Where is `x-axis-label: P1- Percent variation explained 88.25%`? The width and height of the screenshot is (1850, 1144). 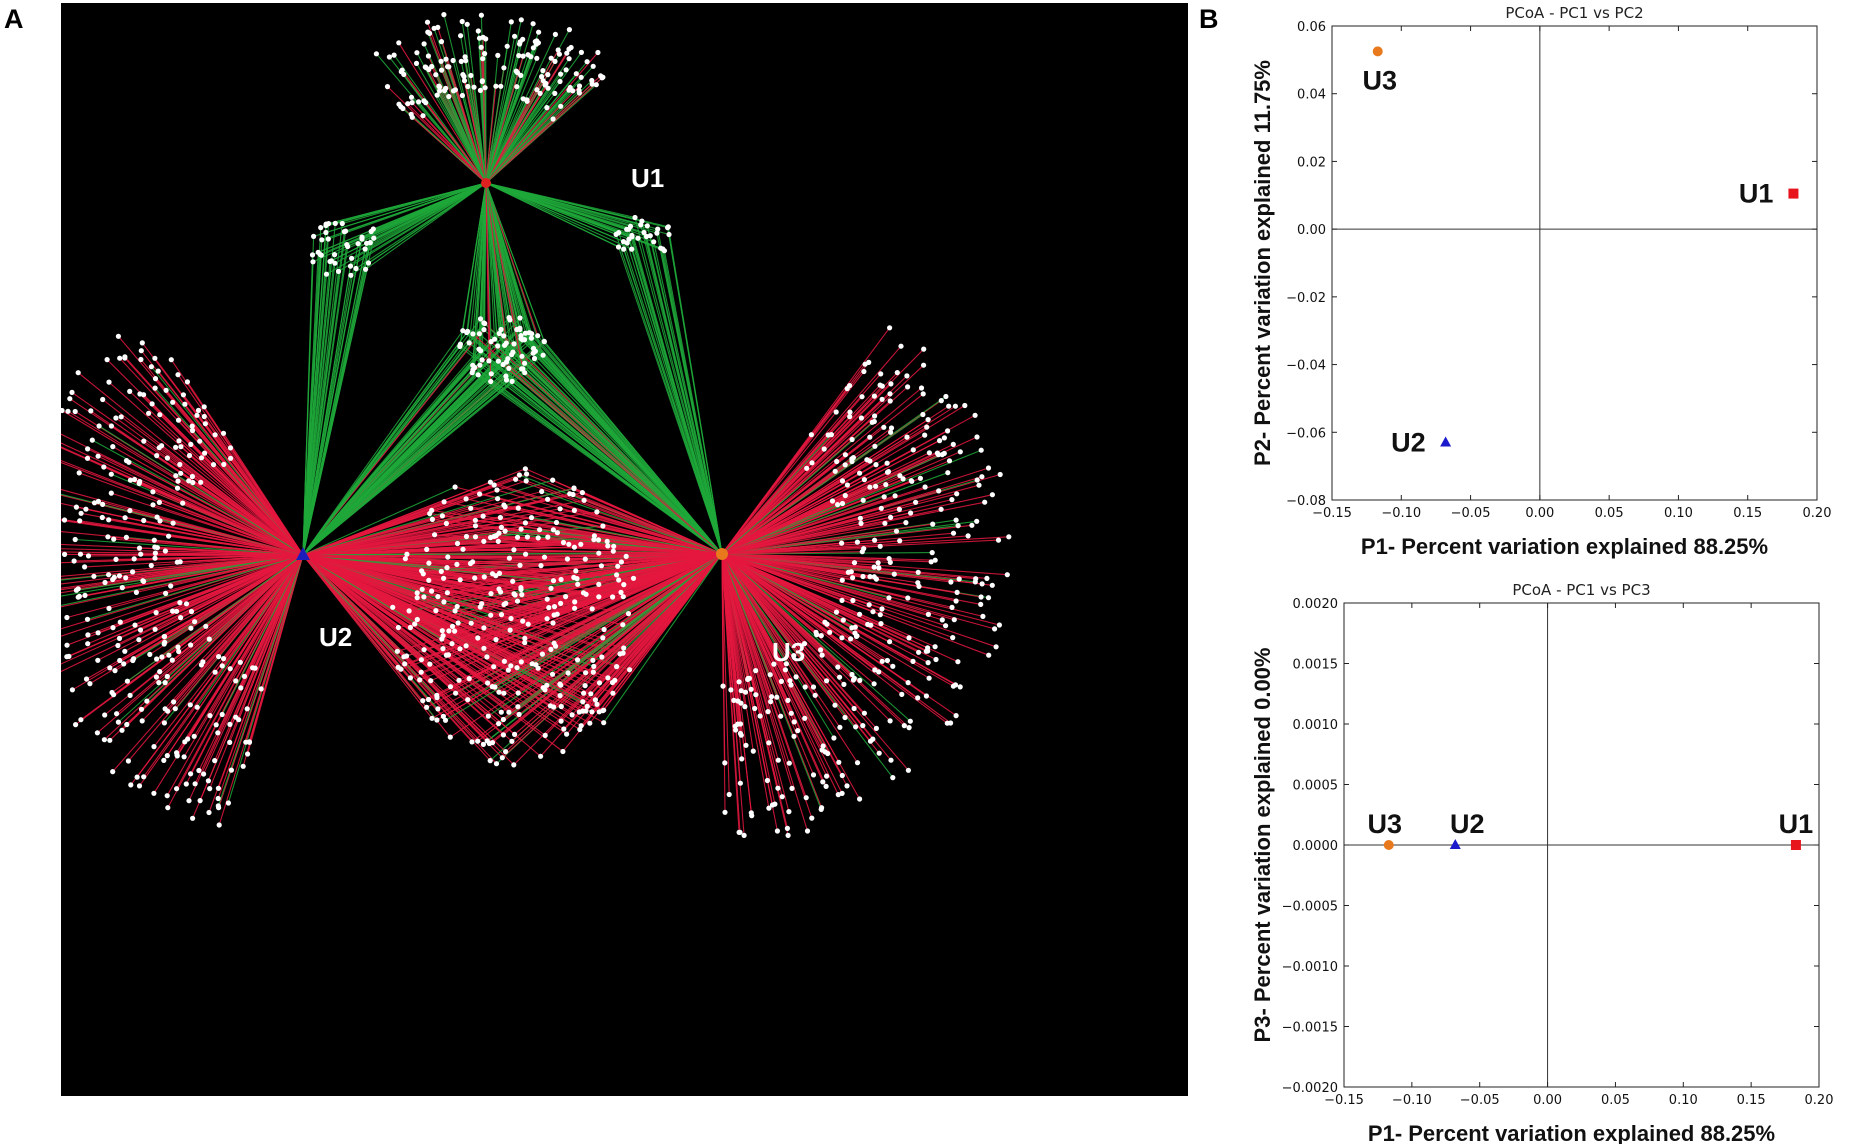
x-axis-label: P1- Percent variation explained 88.25% is located at coordinates (1564, 546).